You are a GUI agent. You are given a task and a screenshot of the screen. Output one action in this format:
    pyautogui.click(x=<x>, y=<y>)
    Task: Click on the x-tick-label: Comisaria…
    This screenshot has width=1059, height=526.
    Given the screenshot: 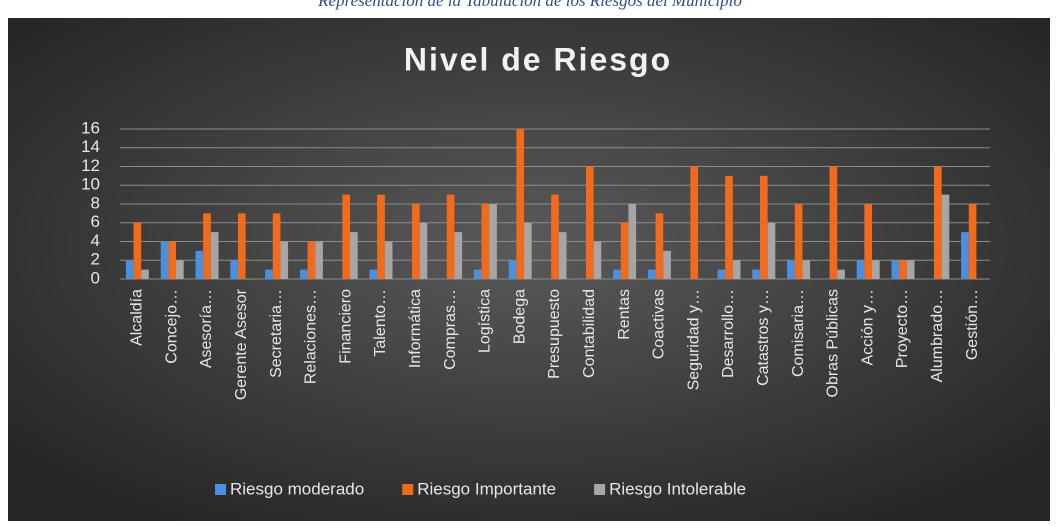 What is the action you would take?
    pyautogui.click(x=798, y=333)
    